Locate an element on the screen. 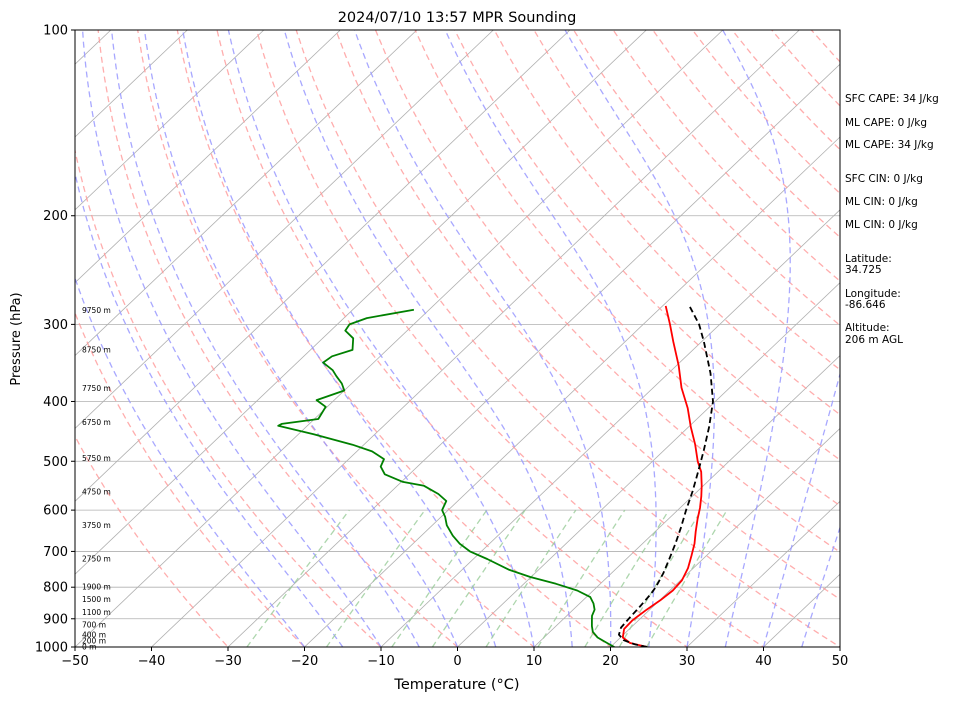 The height and width of the screenshot is (704, 954). height-label: 6750 m is located at coordinates (96, 422).